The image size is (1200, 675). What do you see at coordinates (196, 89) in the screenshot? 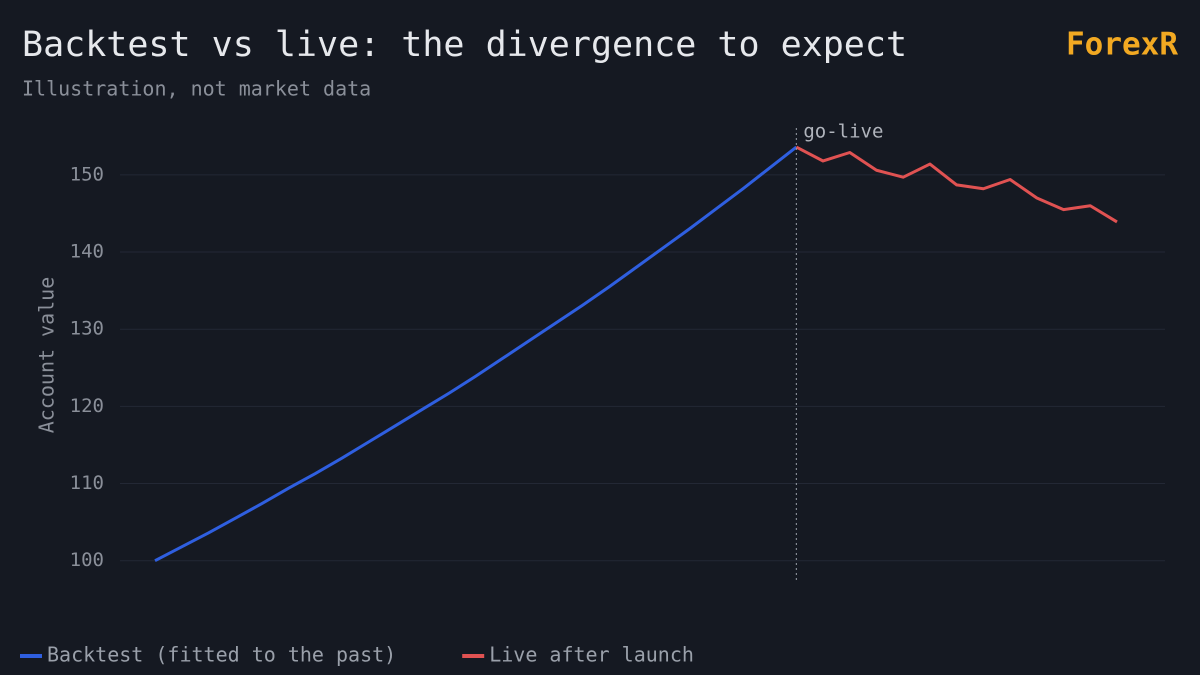
I see `chart-subtitle: Illustration, not market data` at bounding box center [196, 89].